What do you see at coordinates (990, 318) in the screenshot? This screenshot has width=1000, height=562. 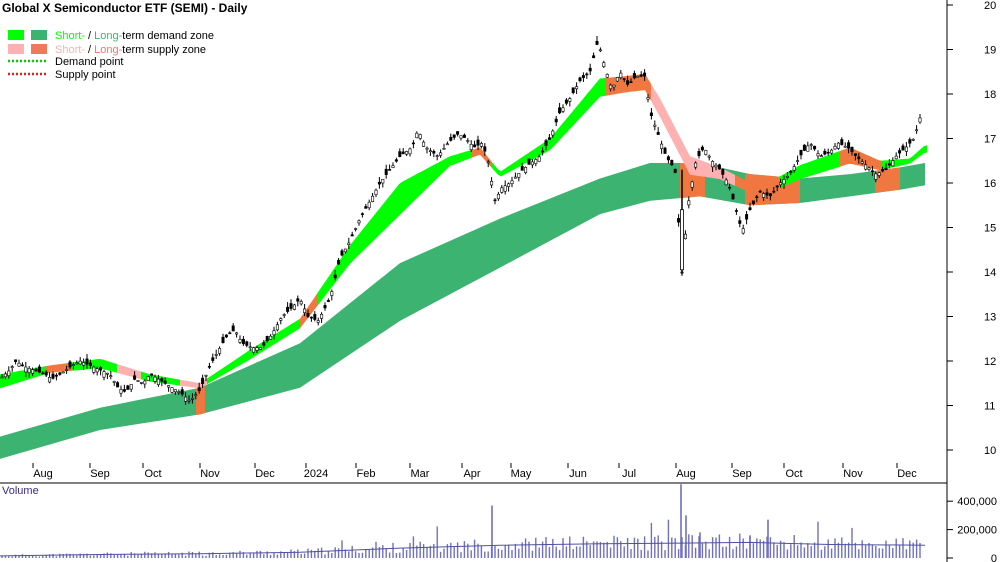 I see `y-tick-label: 13` at bounding box center [990, 318].